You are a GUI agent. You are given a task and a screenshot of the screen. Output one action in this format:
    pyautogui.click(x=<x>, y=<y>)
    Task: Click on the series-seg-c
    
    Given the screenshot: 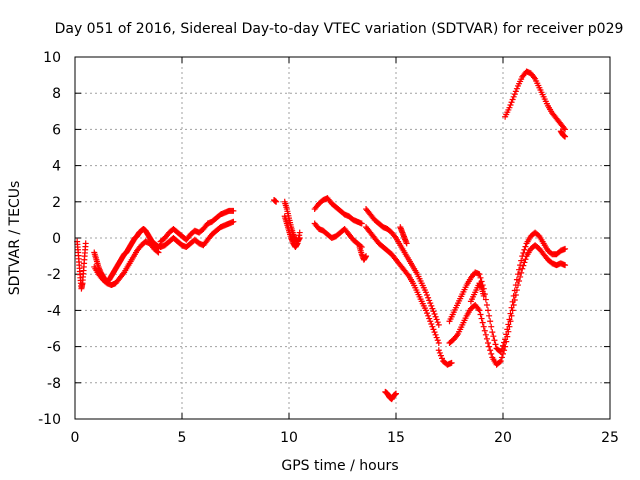 What is the action you would take?
    pyautogui.click(x=197, y=226)
    